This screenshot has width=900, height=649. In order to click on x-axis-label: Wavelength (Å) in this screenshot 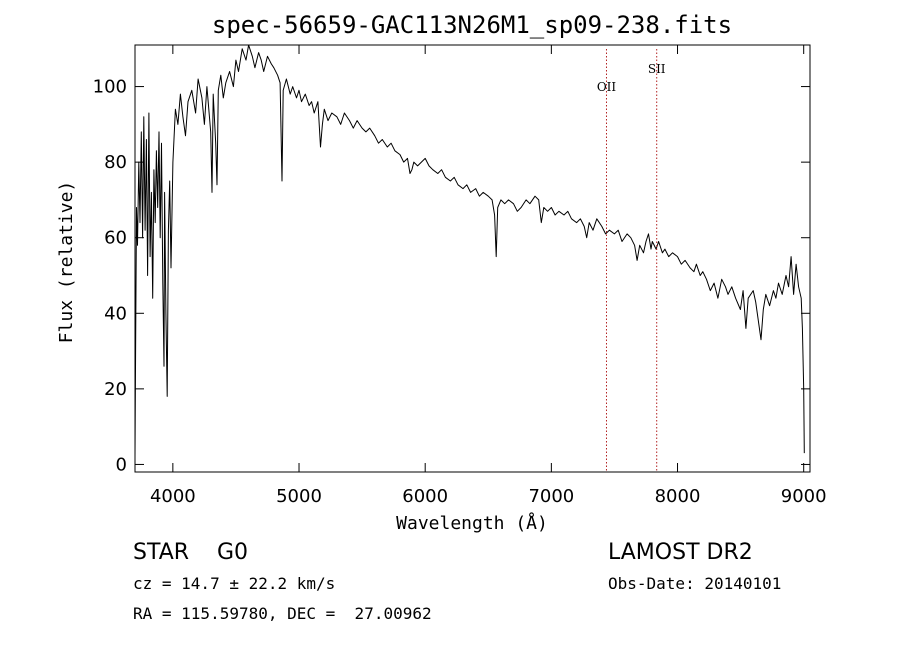, I will do `click(472, 523)`.